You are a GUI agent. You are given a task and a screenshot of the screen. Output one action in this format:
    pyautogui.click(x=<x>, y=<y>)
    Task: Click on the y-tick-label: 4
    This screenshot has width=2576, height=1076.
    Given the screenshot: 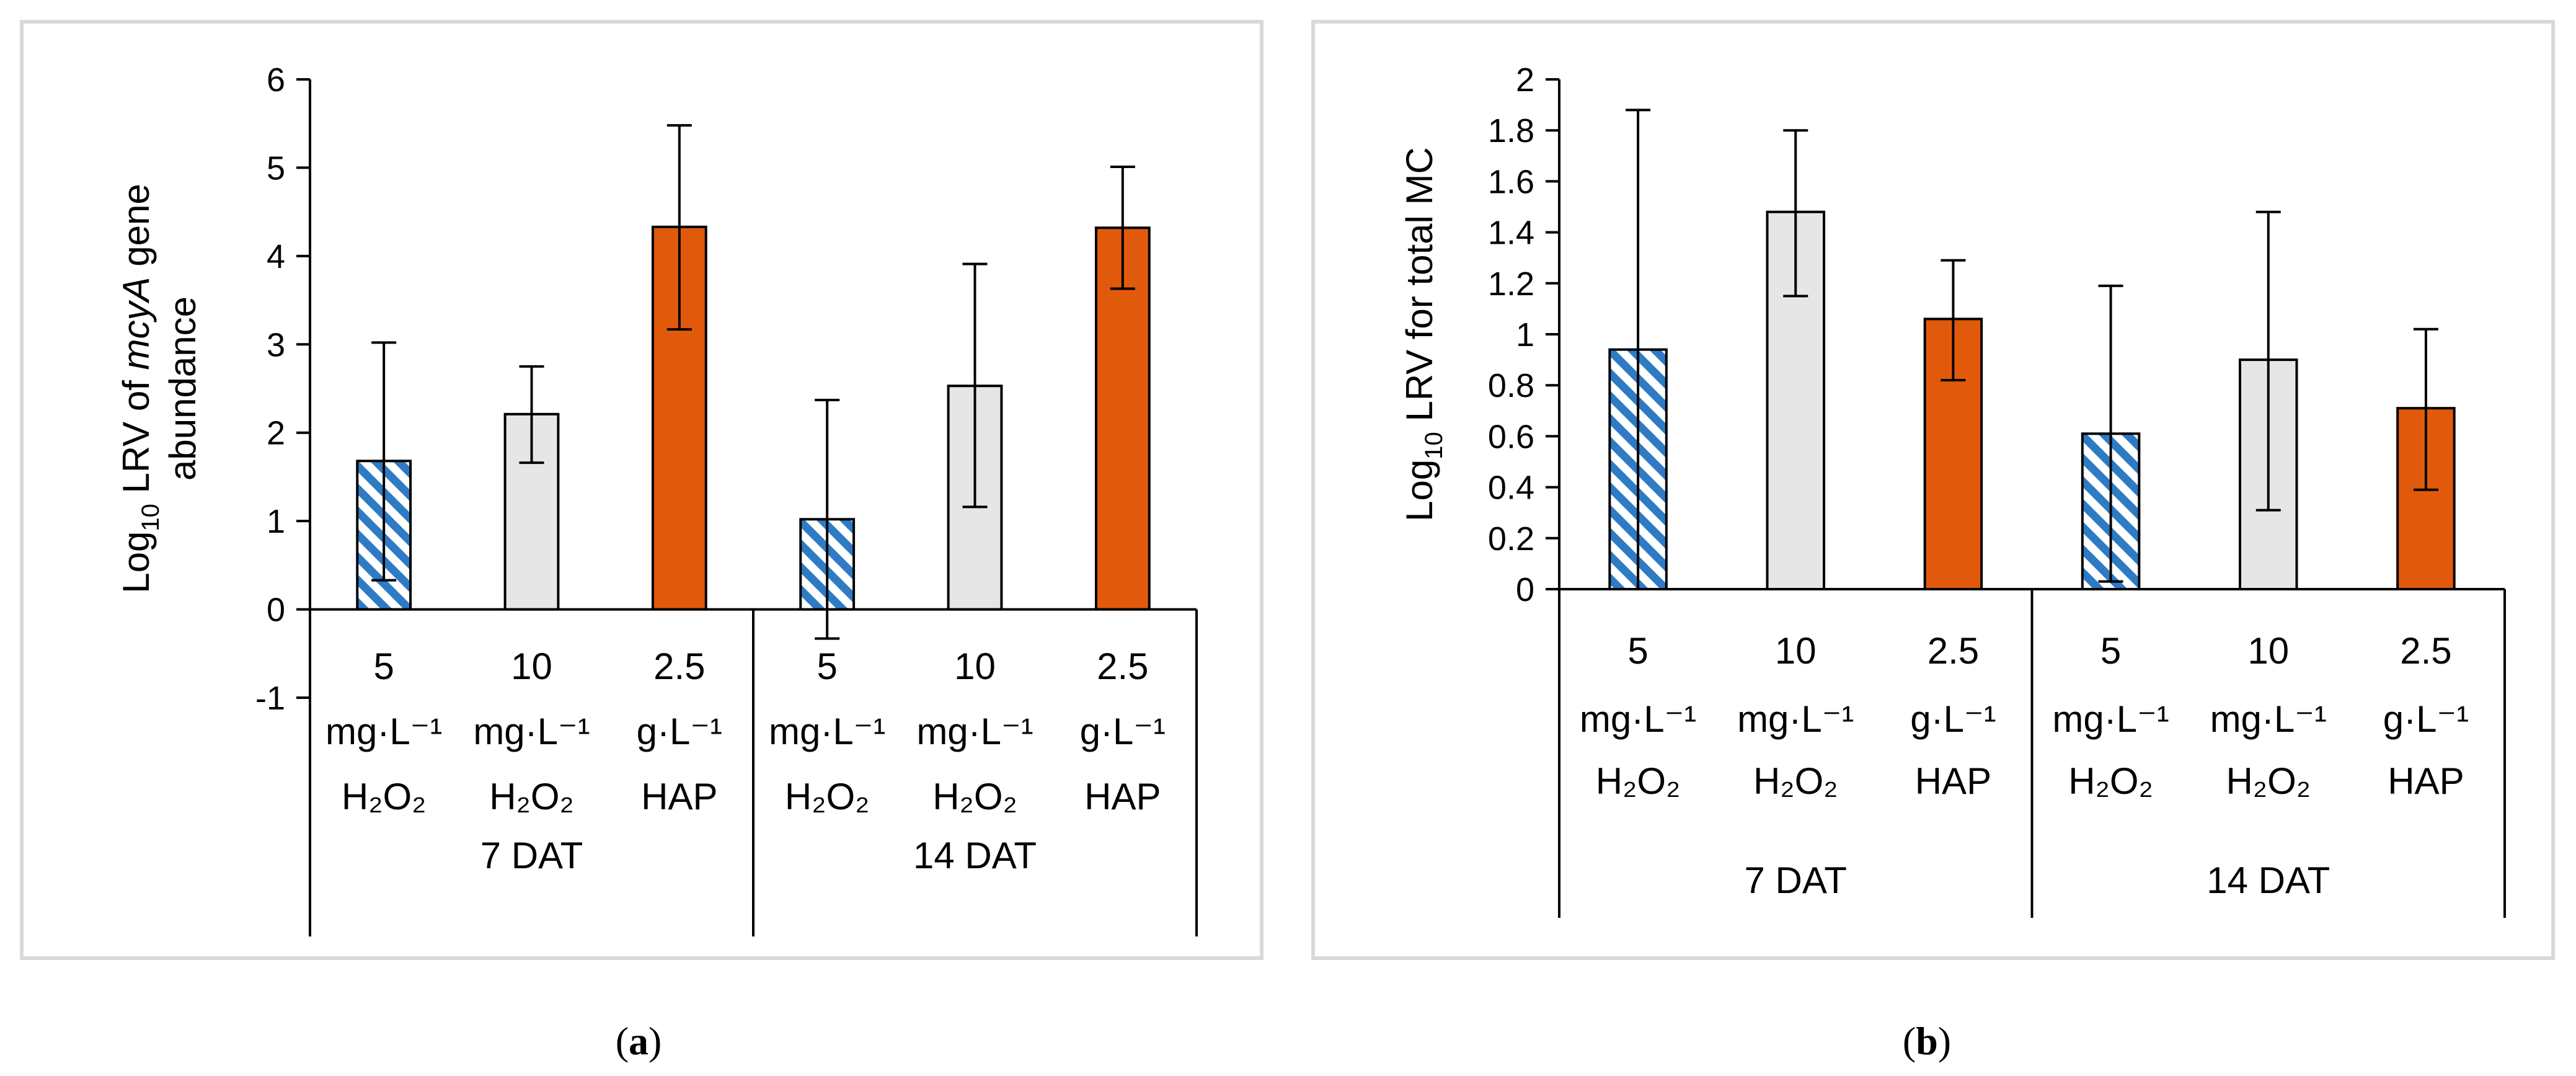 What is the action you would take?
    pyautogui.click(x=276, y=256)
    